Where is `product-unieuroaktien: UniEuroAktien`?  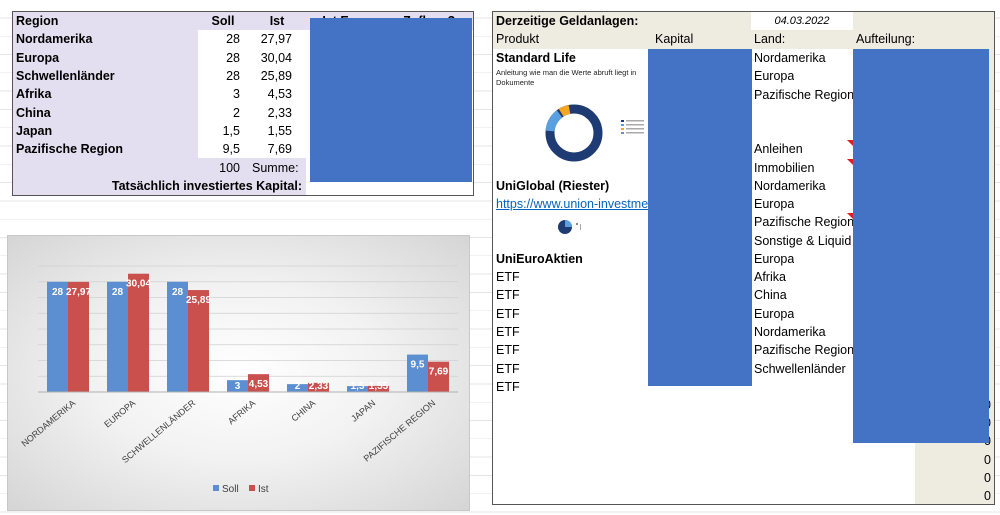
product-unieuroaktien: UniEuroAktien is located at coordinates (539, 259).